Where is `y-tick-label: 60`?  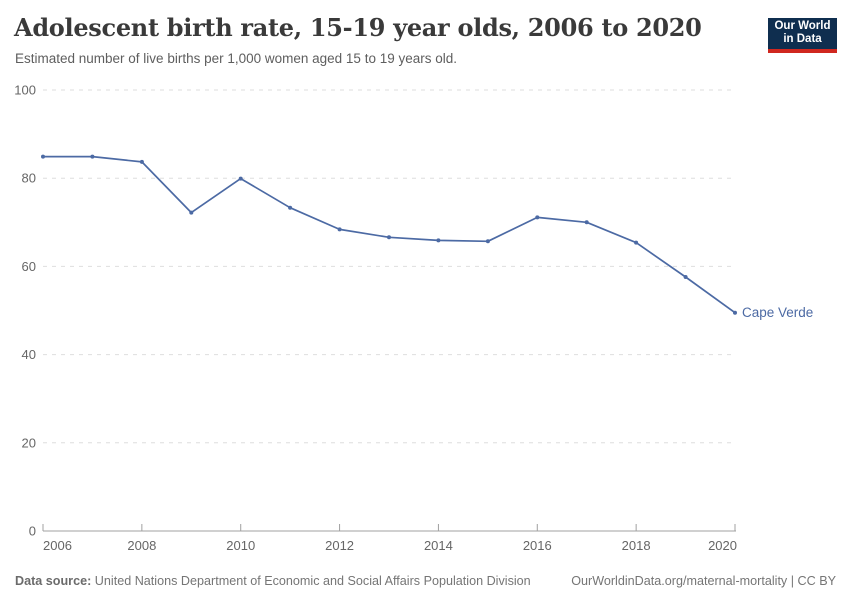 y-tick-label: 60 is located at coordinates (29, 266).